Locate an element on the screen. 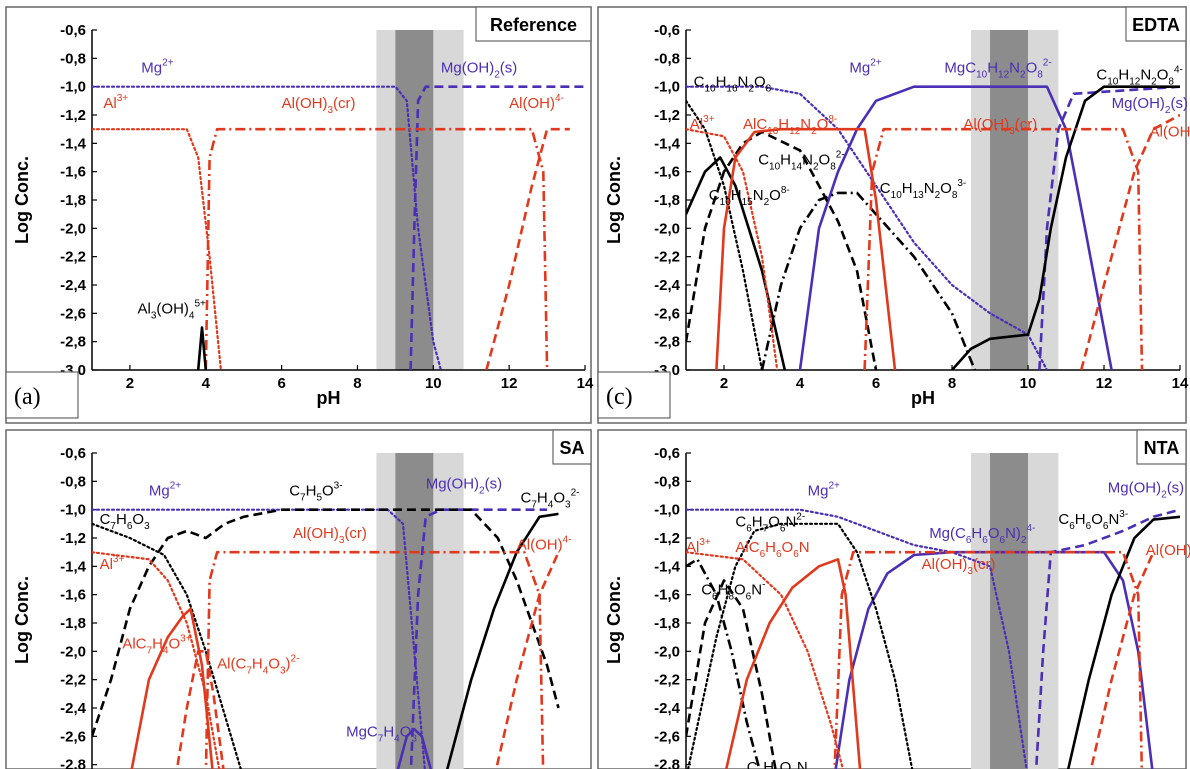 Image resolution: width=1190 pixels, height=769 pixels. species-label: C7H5O3- is located at coordinates (315, 492).